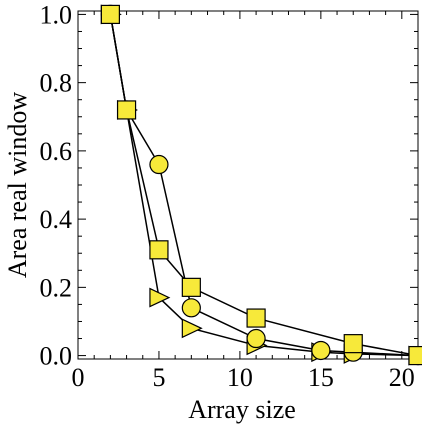 This screenshot has height=424, width=422. Describe the element at coordinates (56, 219) in the screenshot. I see `y-tick-label: 0.4` at that location.